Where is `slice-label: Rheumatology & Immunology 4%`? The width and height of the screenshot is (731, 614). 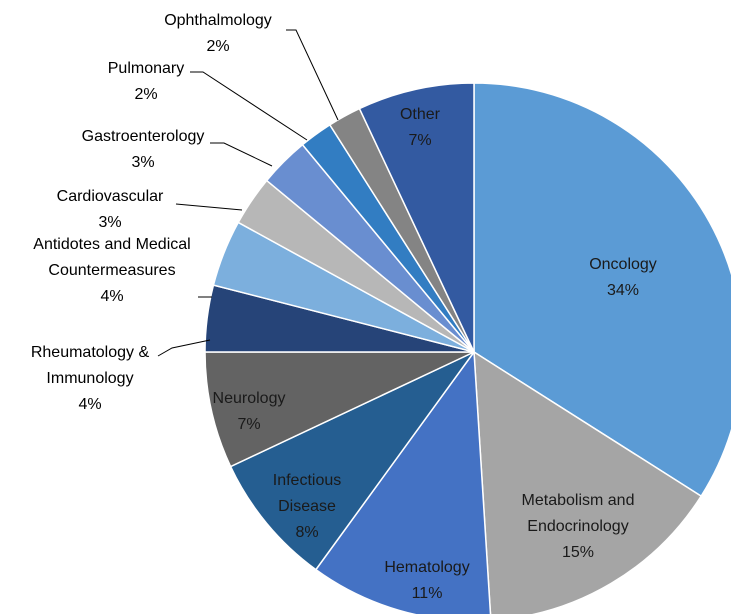 slice-label: Rheumatology & Immunology 4% is located at coordinates (90, 379).